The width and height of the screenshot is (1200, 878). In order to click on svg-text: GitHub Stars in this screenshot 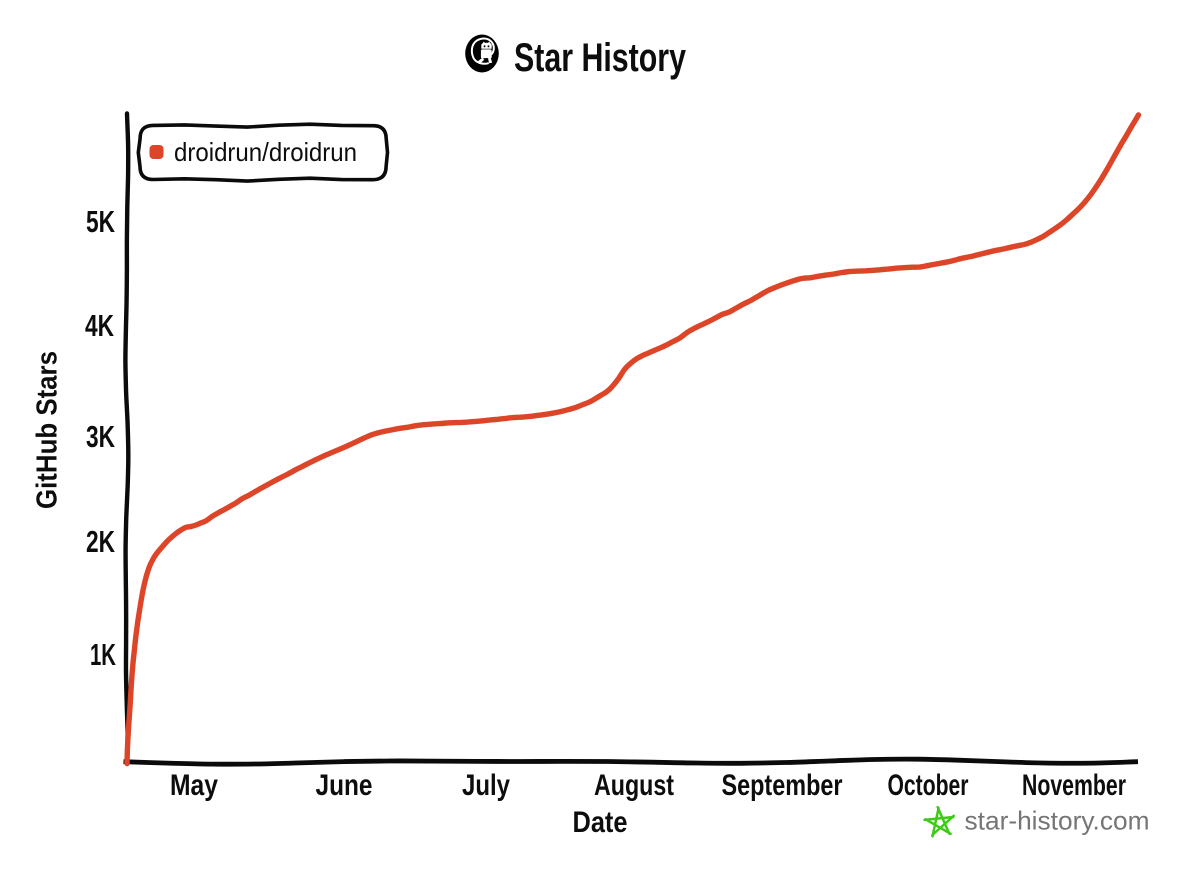, I will do `click(48, 430)`.